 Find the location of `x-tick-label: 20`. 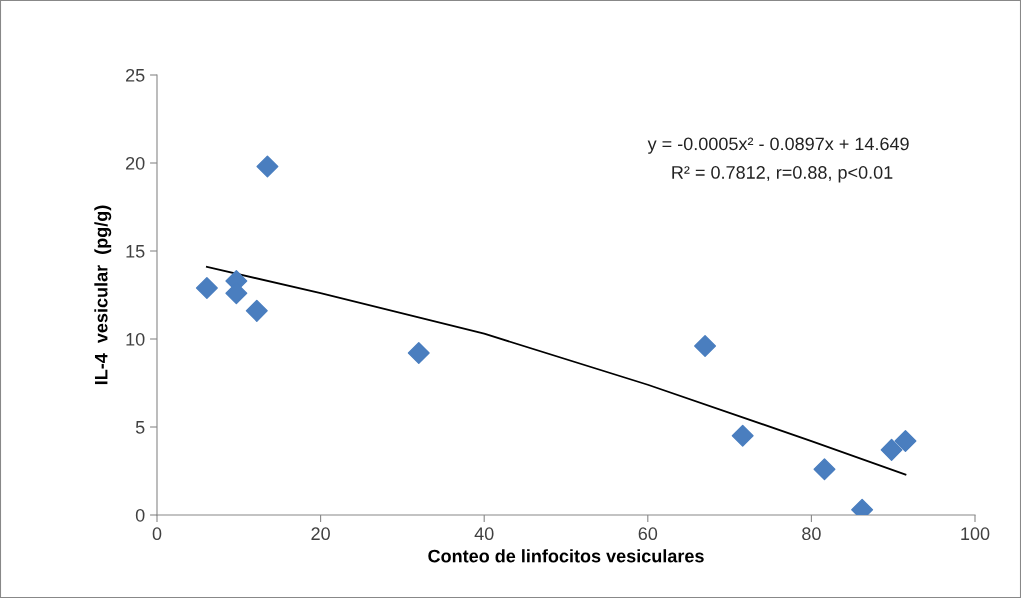

x-tick-label: 20 is located at coordinates (320, 534).